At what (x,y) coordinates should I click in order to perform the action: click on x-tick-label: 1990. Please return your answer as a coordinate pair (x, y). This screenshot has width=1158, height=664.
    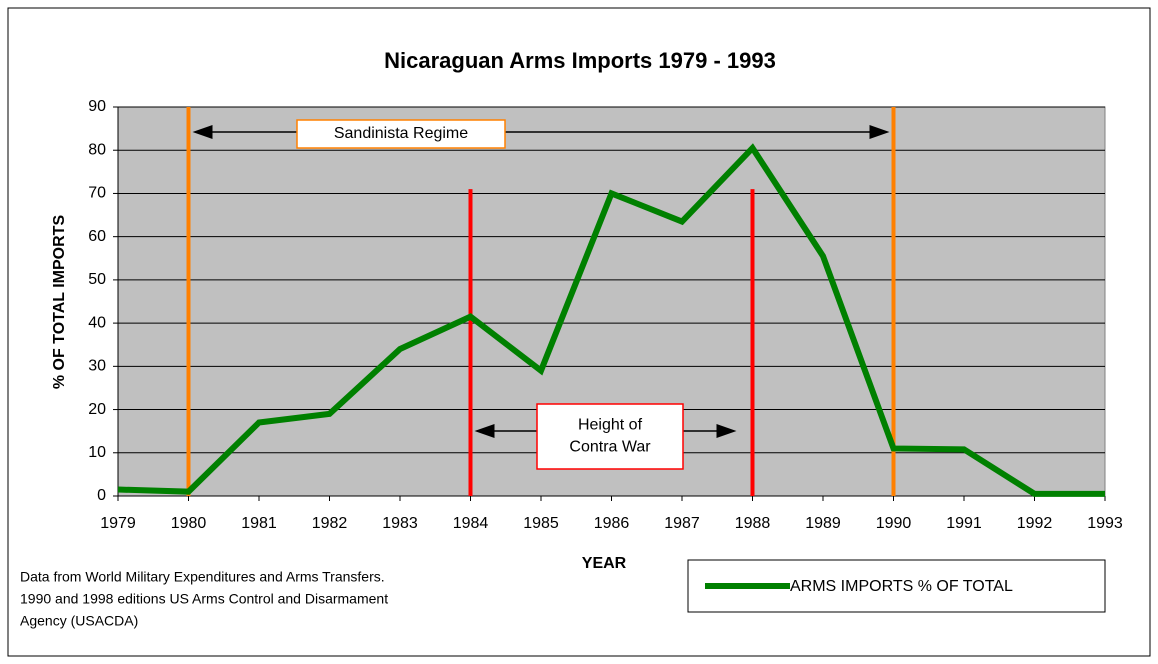
    Looking at the image, I should click on (894, 523).